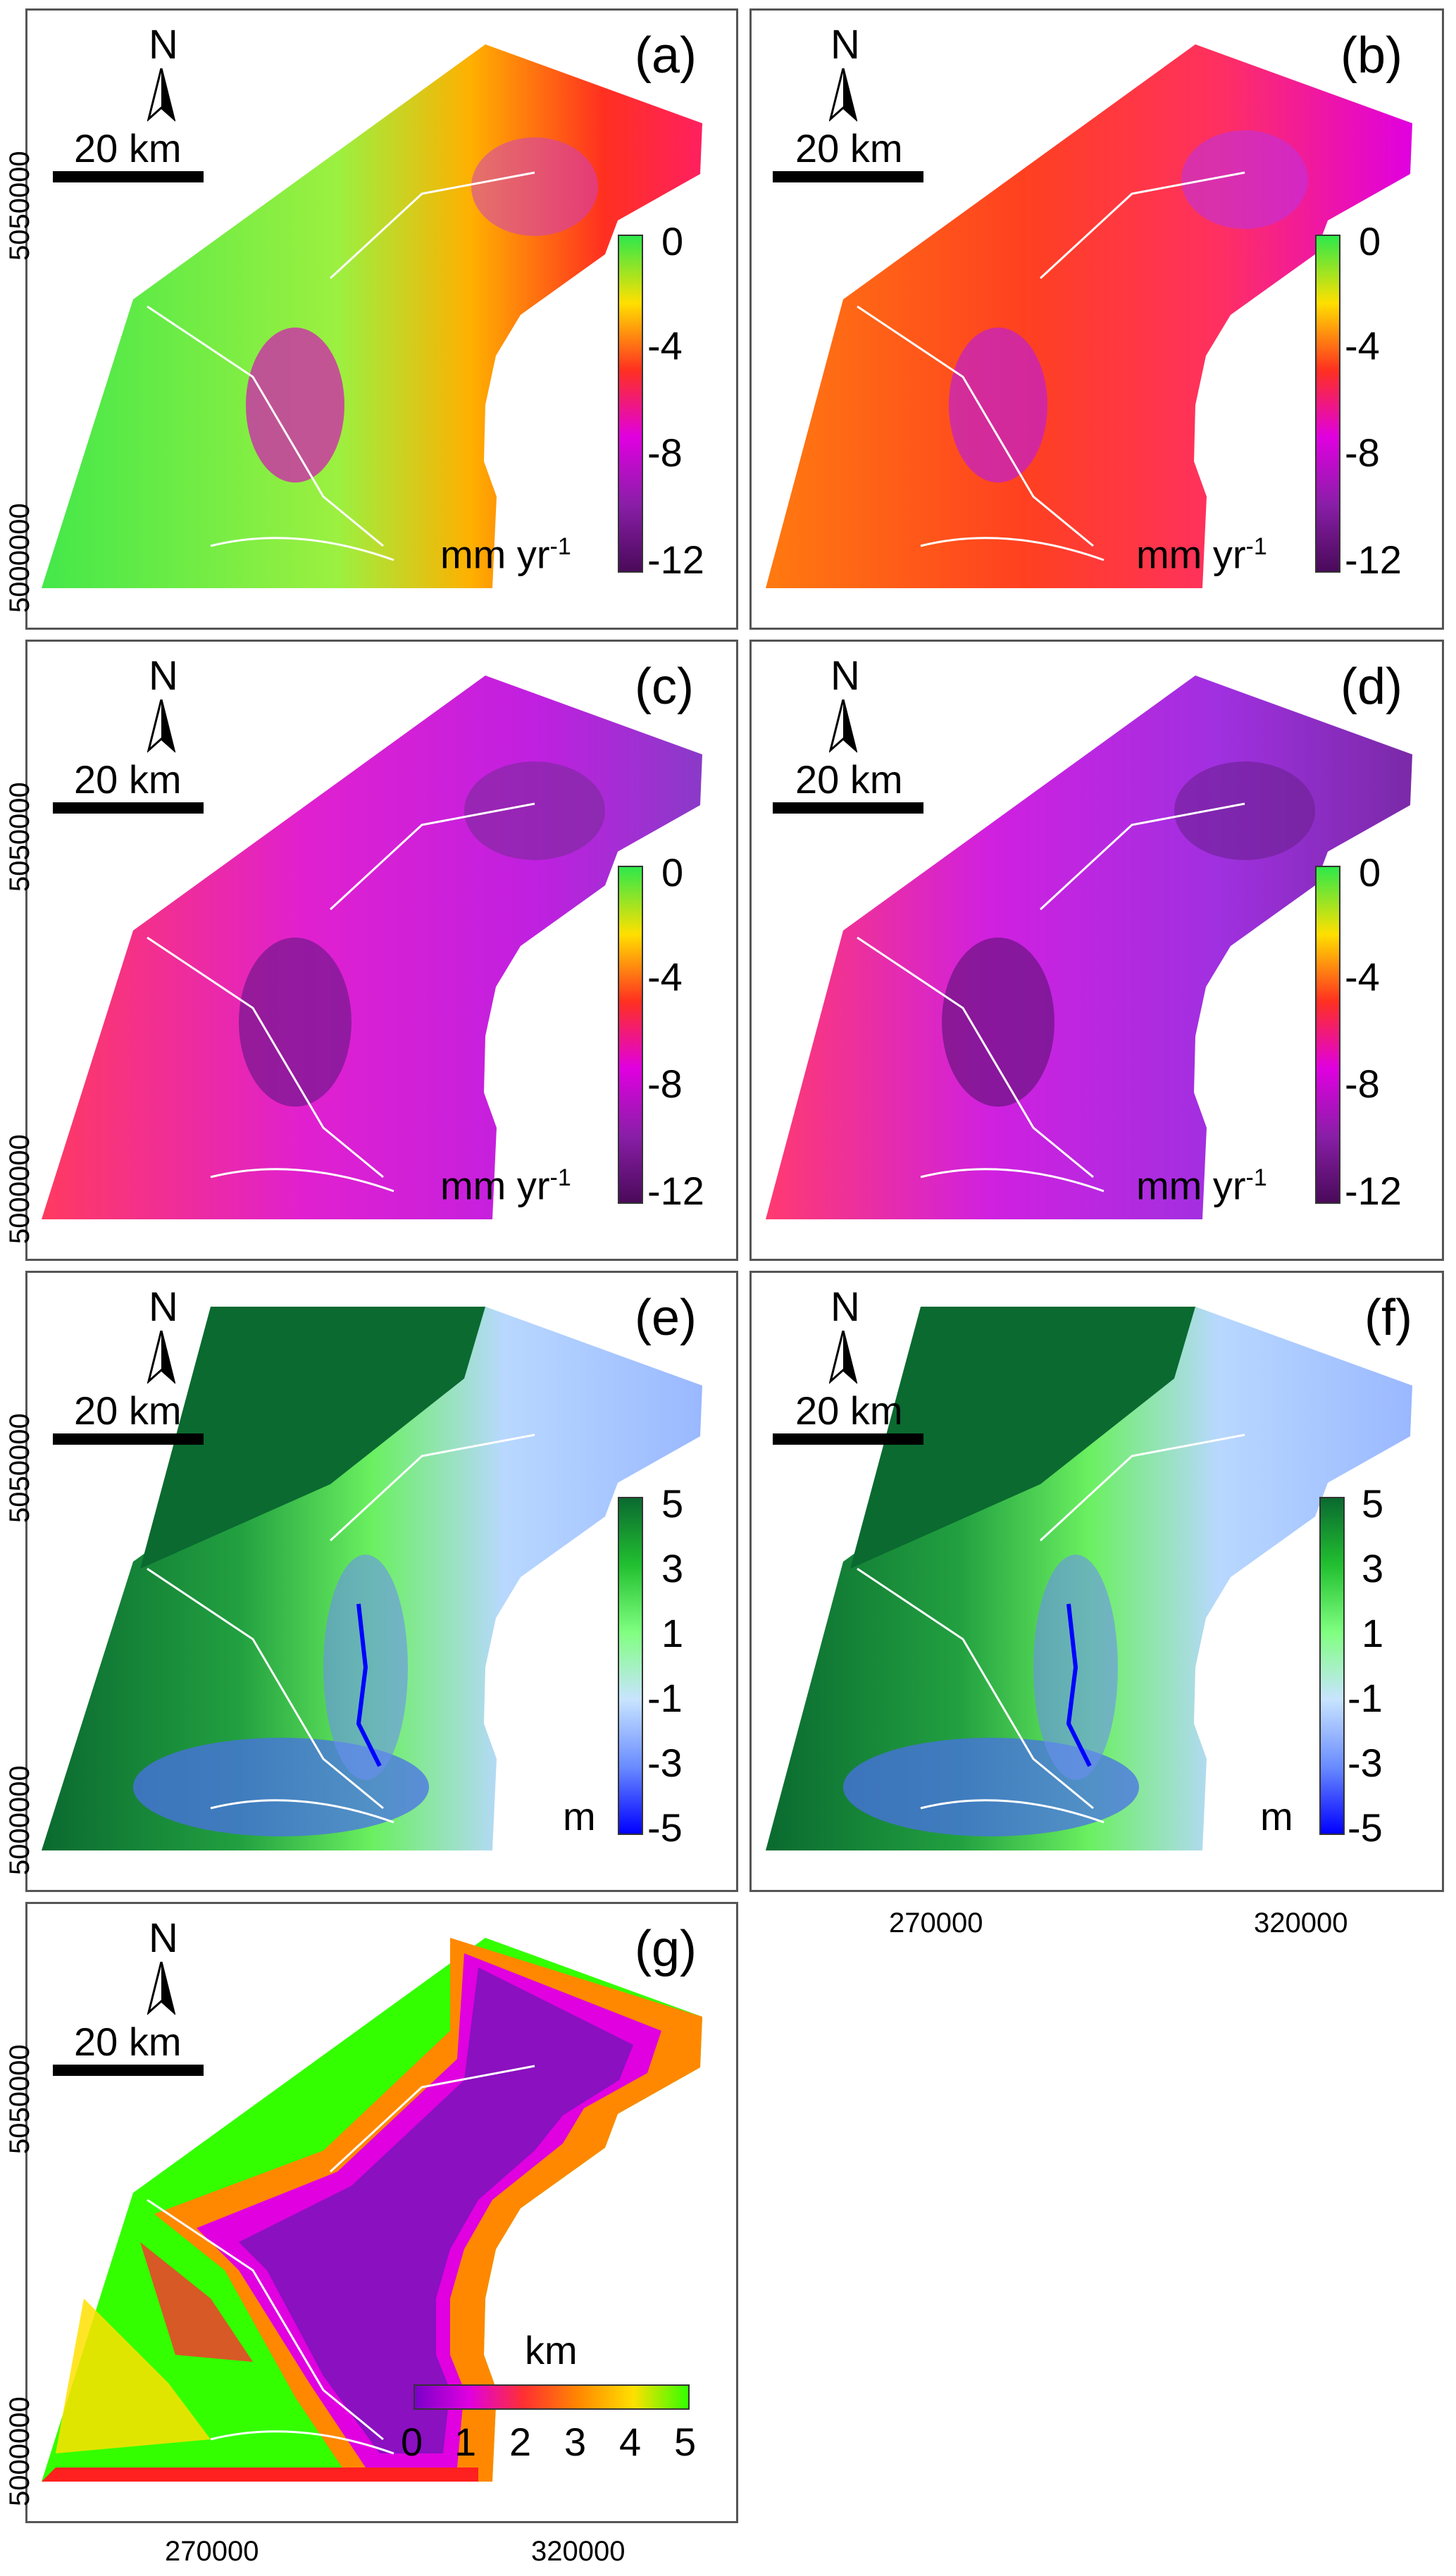 This screenshot has width=1456, height=2576. I want to click on map-c, so click(372, 947).